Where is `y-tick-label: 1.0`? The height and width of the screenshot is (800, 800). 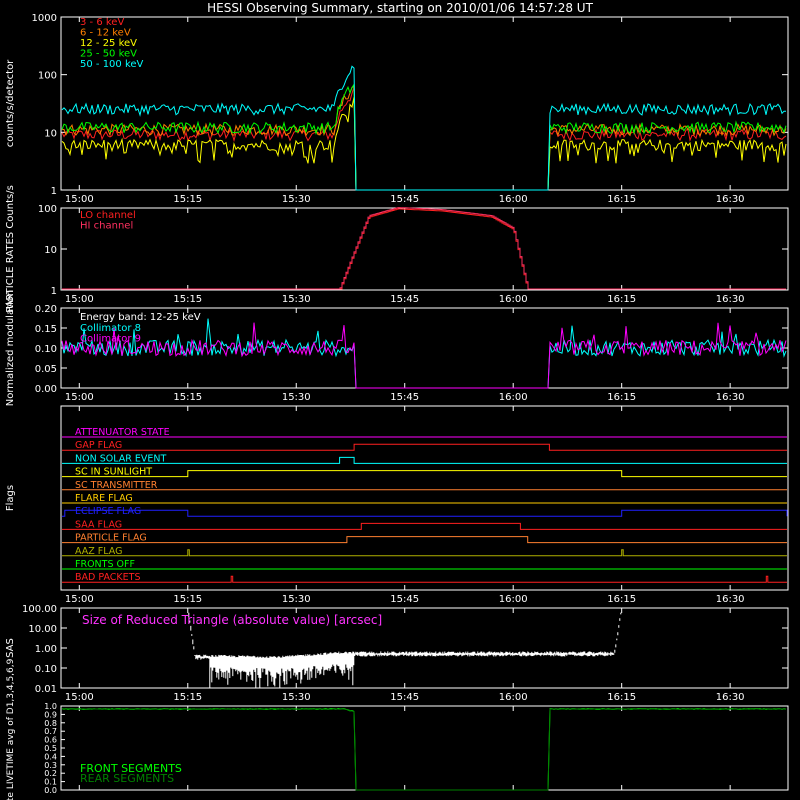
y-tick-label: 1.0 is located at coordinates (50, 706).